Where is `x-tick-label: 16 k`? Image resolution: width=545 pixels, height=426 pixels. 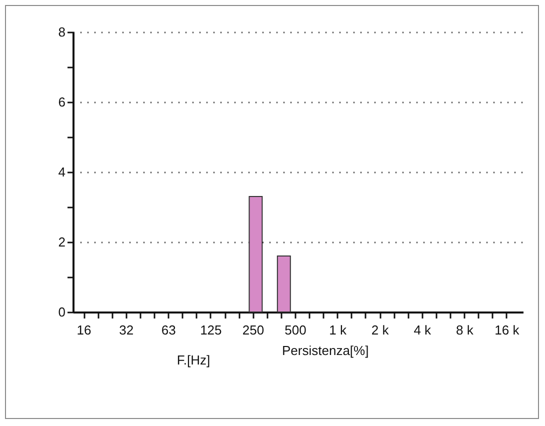 x-tick-label: 16 k is located at coordinates (507, 330).